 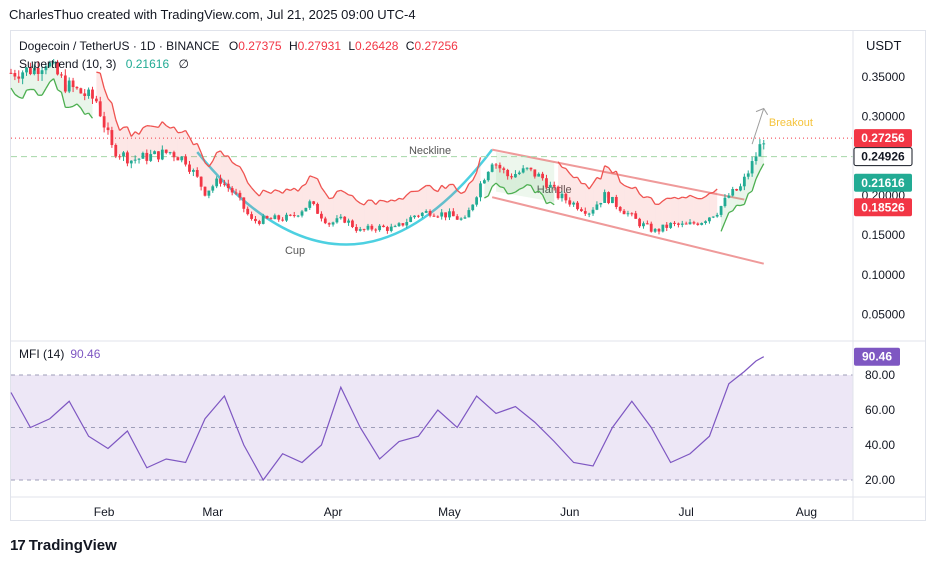 What do you see at coordinates (791, 123) in the screenshot?
I see `annotation-breakout: Breakout` at bounding box center [791, 123].